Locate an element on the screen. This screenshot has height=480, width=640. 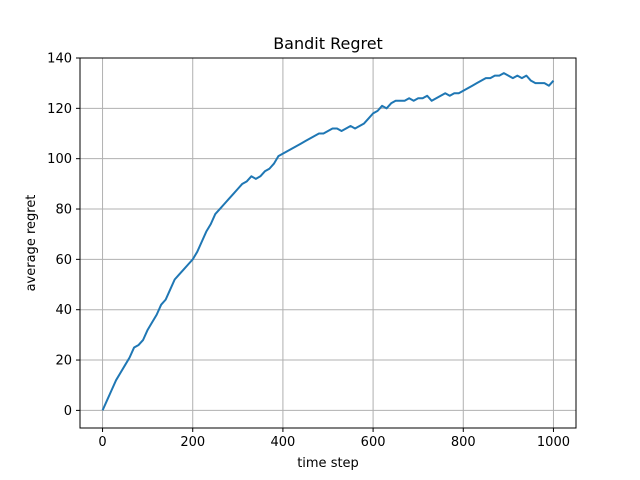
y-tick-label: 80 is located at coordinates (63, 210).